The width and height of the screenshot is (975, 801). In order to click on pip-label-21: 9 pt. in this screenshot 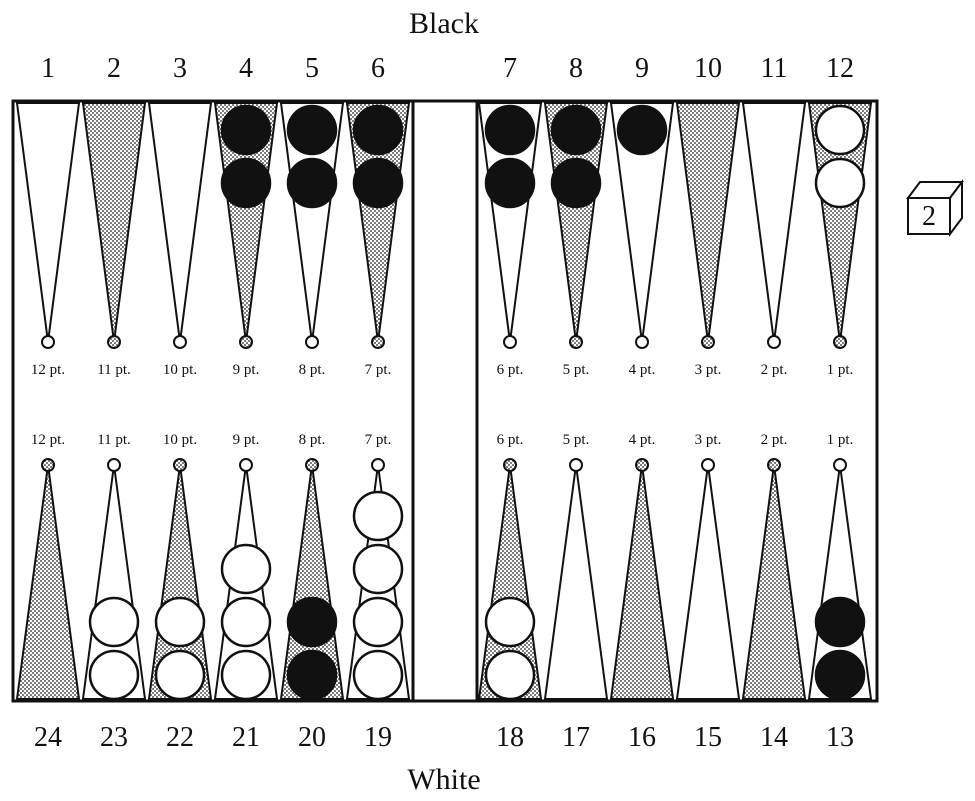, I will do `click(246, 440)`.